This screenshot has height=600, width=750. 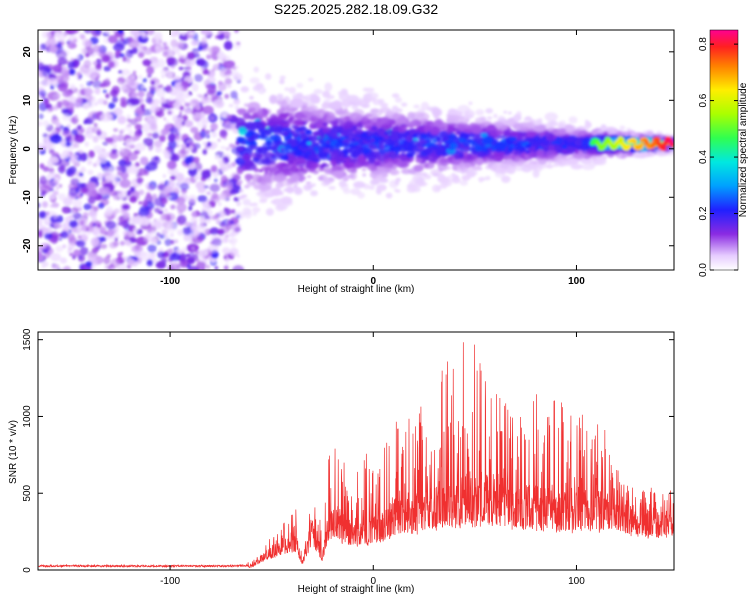 What do you see at coordinates (576, 581) in the screenshot?
I see `x-tick-label: 100` at bounding box center [576, 581].